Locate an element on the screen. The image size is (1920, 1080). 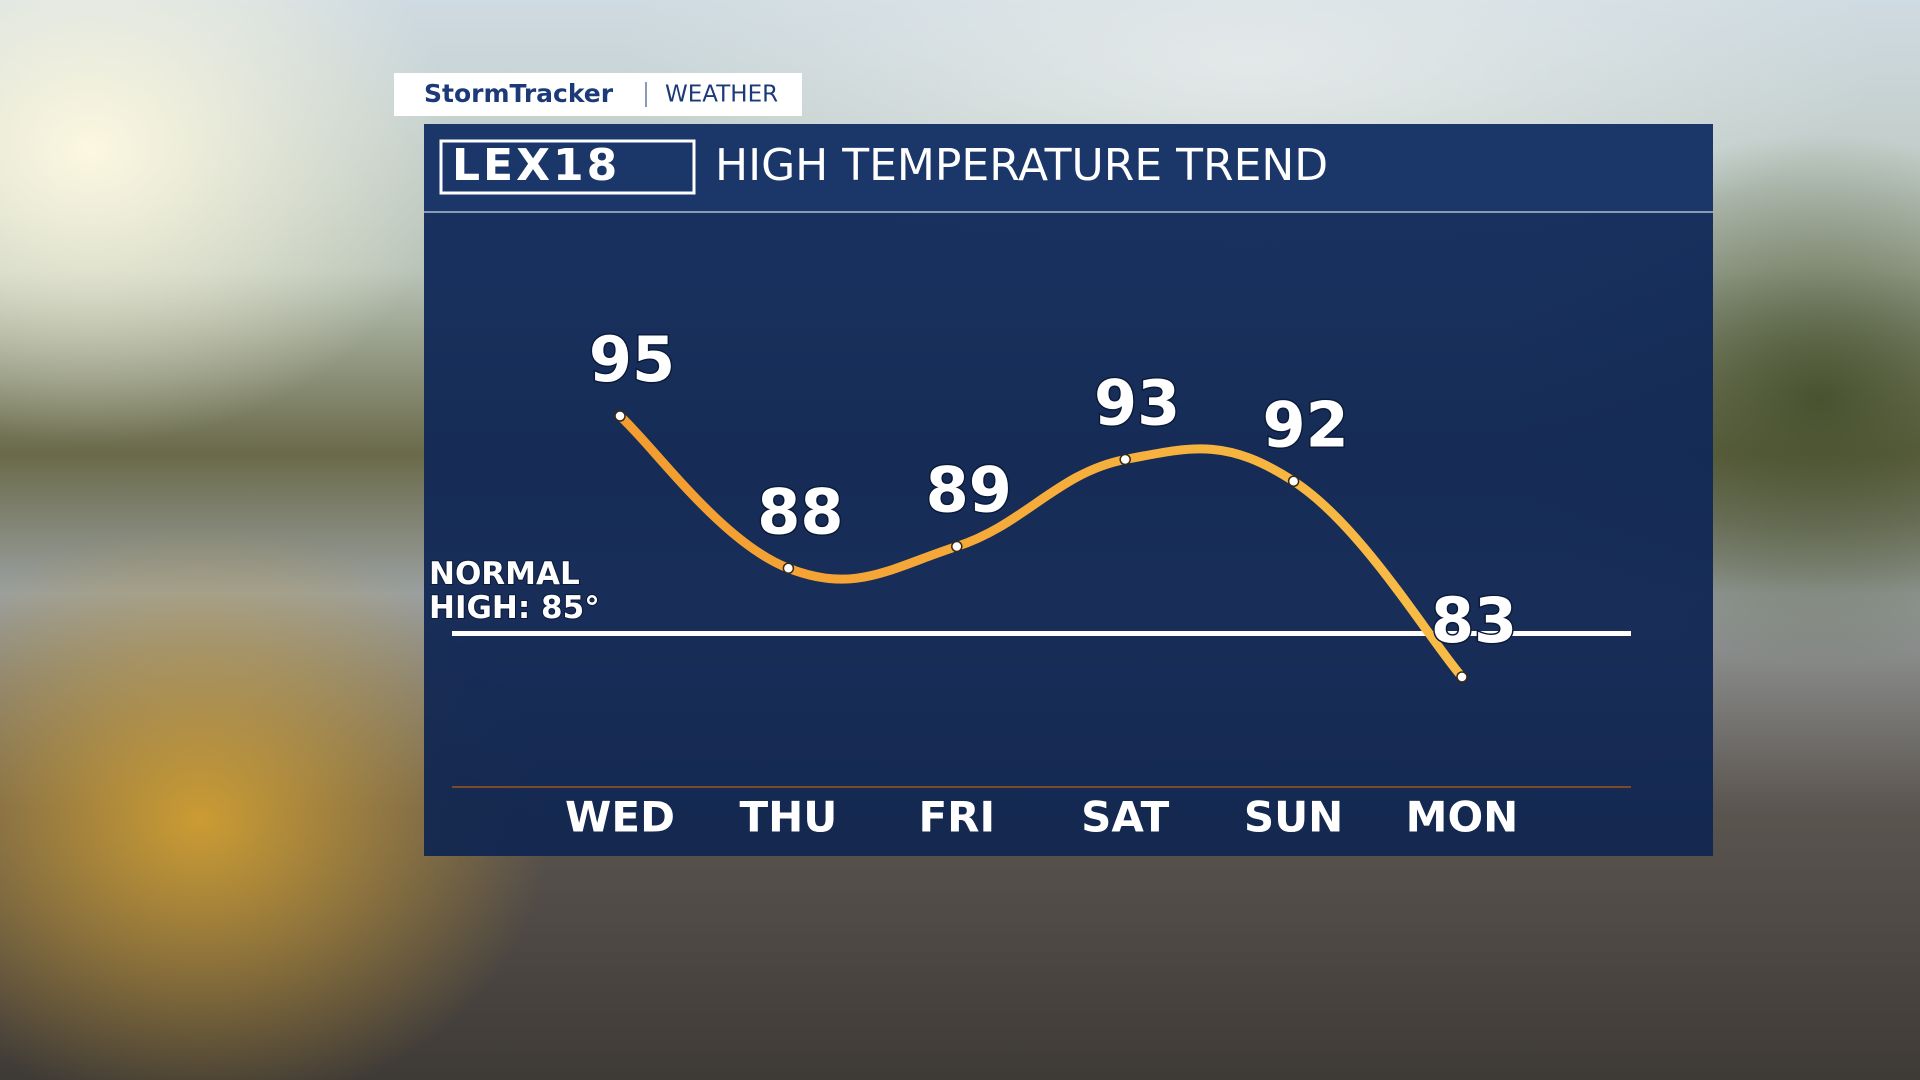
logo-box is located at coordinates (567, 167).